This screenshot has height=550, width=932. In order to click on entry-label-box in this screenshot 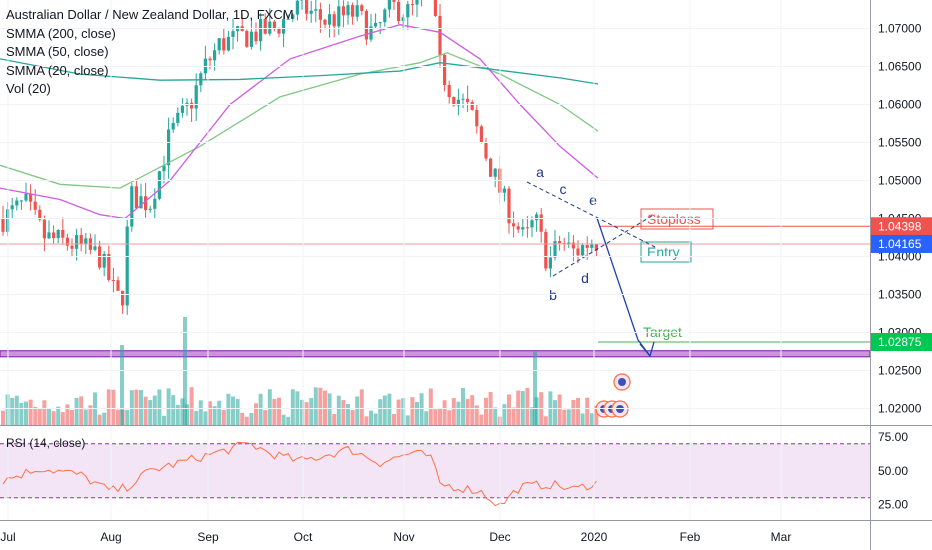, I will do `click(666, 252)`.